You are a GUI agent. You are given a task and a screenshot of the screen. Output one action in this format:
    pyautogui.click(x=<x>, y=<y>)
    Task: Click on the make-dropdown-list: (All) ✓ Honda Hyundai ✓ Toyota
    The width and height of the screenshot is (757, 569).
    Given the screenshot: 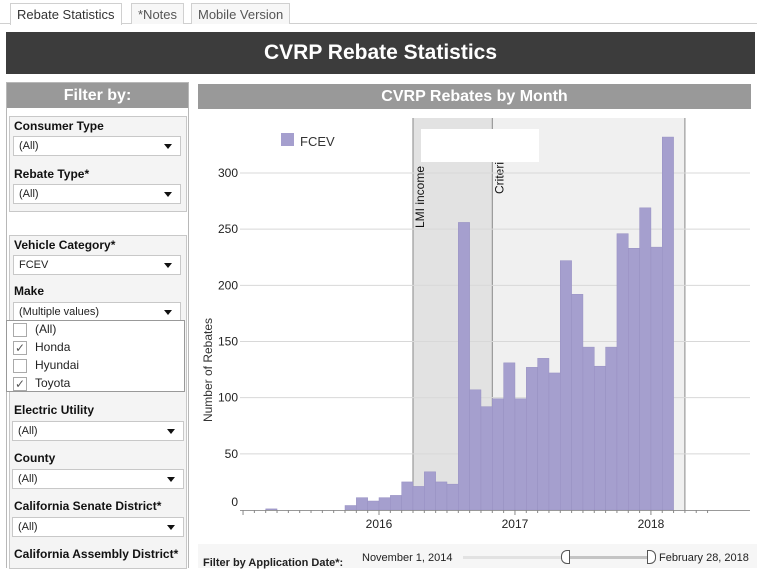 What is the action you would take?
    pyautogui.click(x=95, y=356)
    